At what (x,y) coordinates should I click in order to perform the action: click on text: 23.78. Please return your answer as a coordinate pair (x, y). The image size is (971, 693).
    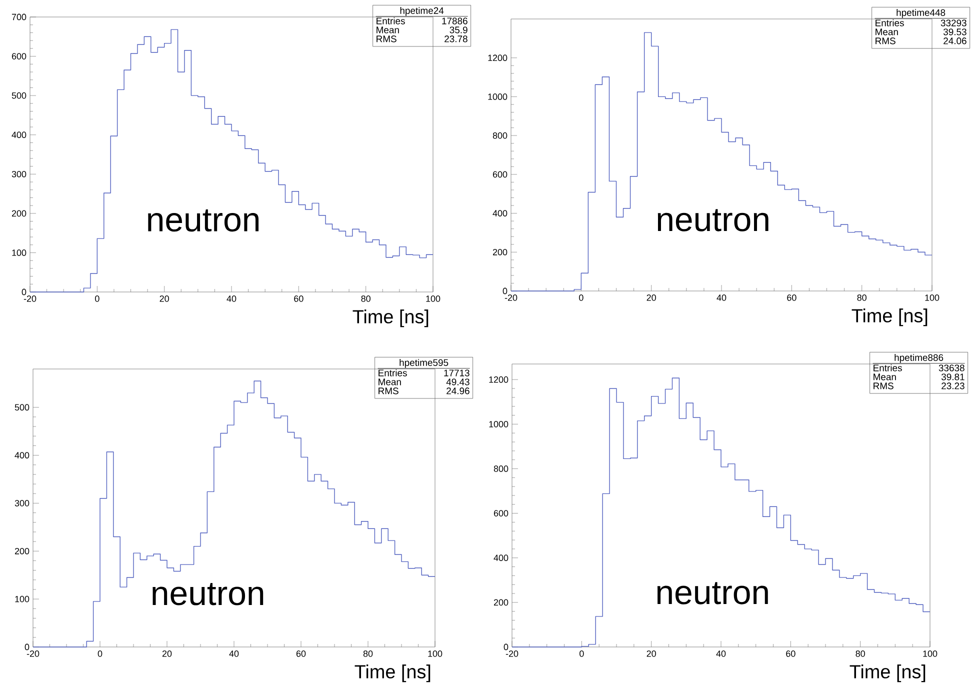
    Looking at the image, I should click on (456, 39).